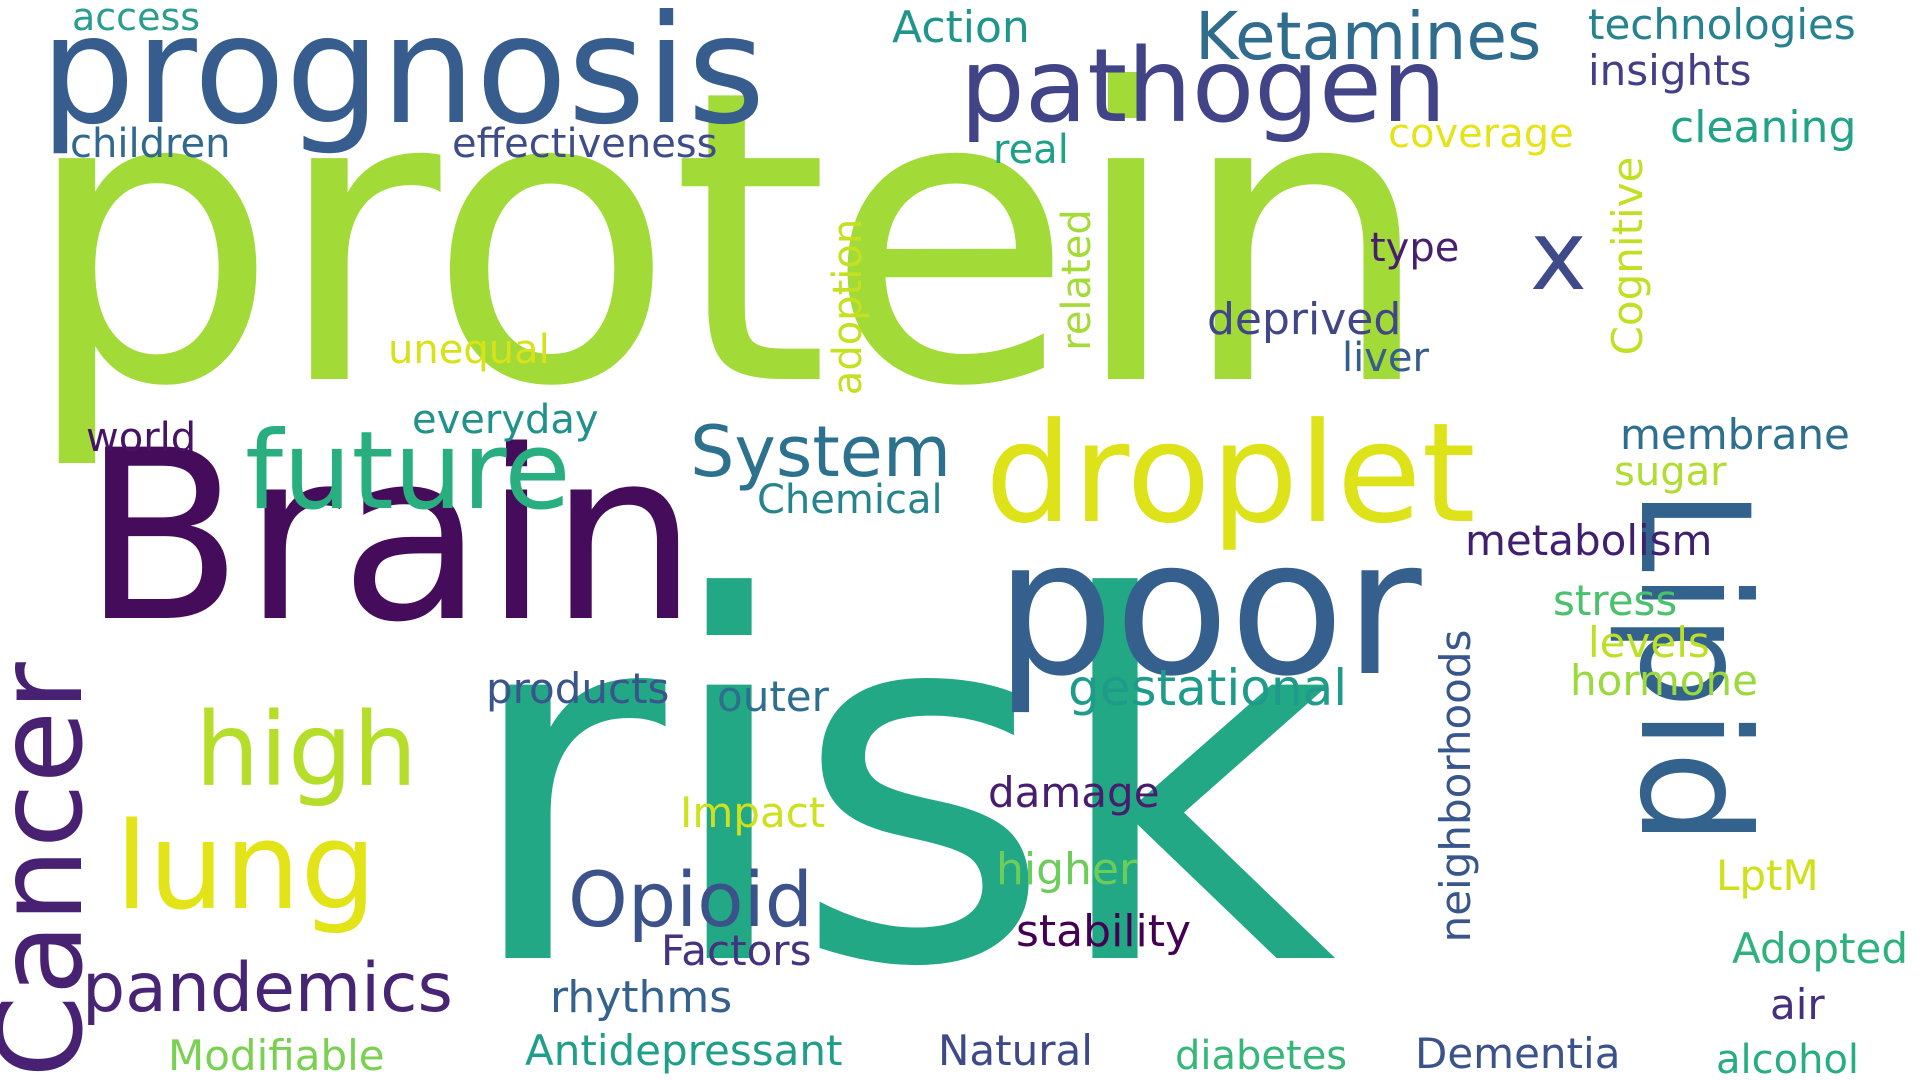 This screenshot has height=1080, width=1920. What do you see at coordinates (821, 452) in the screenshot?
I see `word-system: System` at bounding box center [821, 452].